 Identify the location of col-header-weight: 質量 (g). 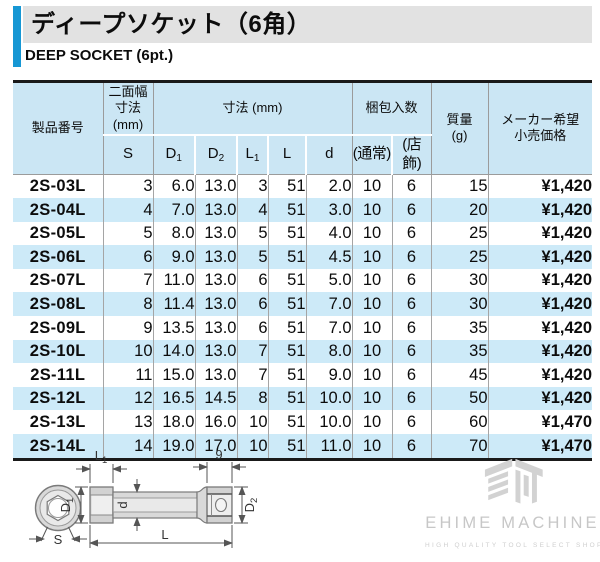
(459, 127).